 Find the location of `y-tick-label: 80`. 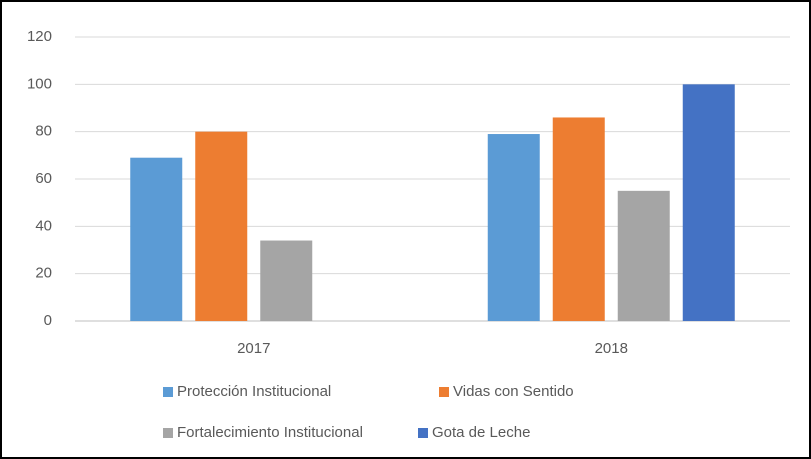

y-tick-label: 80 is located at coordinates (43, 131).